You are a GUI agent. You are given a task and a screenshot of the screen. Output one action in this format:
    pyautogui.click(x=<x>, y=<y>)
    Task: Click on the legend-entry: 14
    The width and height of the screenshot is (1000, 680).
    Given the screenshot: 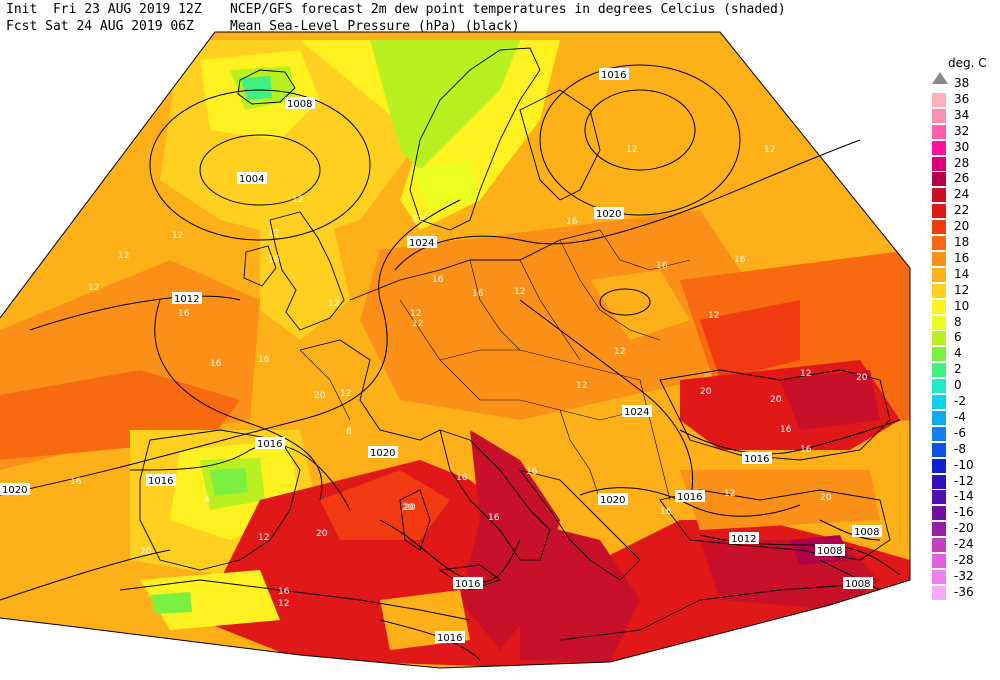 What is the action you would take?
    pyautogui.click(x=964, y=275)
    